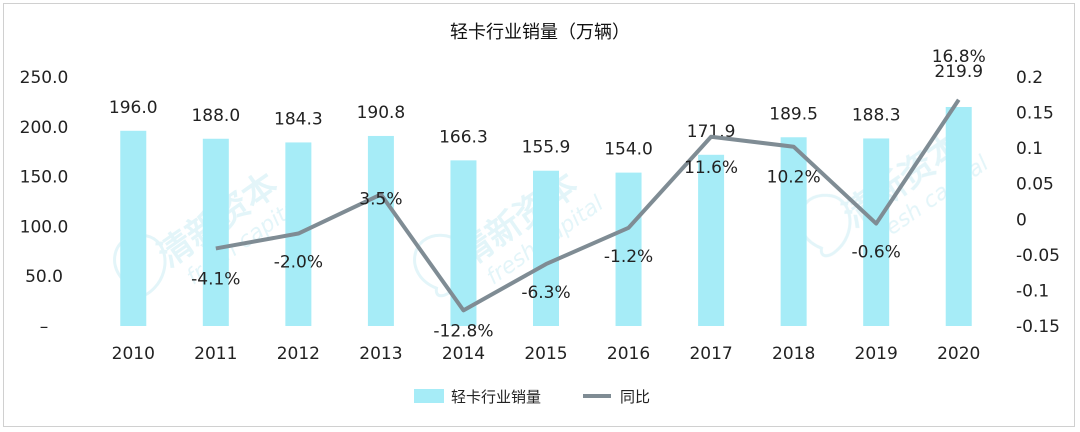 This screenshot has height=432, width=1080. I want to click on yoy-label-2016: -1.2%, so click(628, 257).